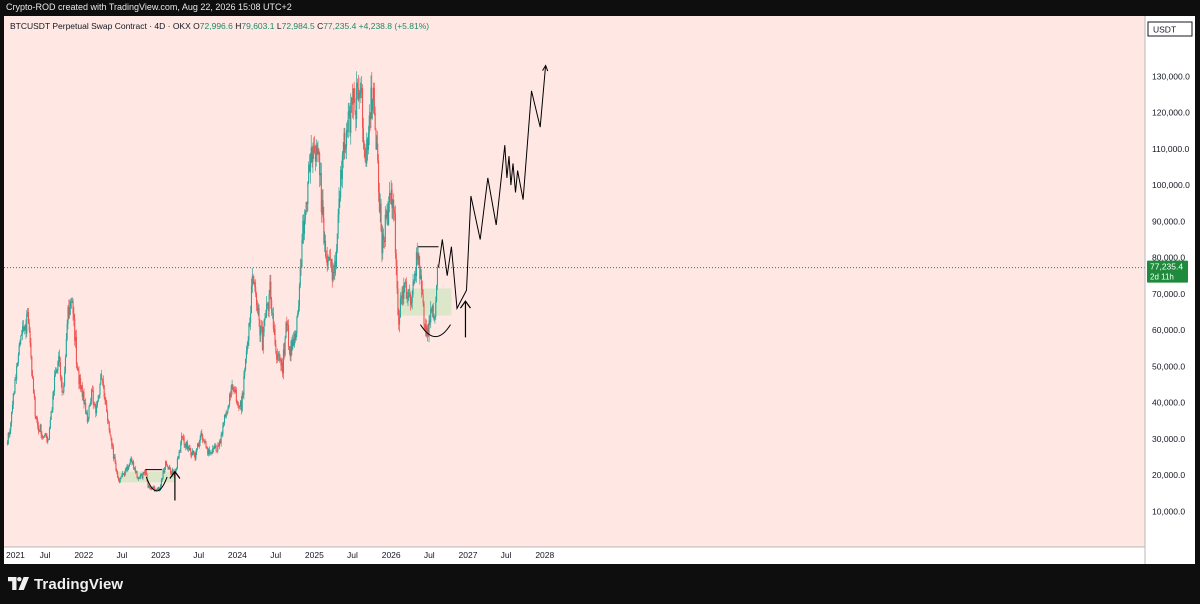 The width and height of the screenshot is (1200, 604). What do you see at coordinates (65, 584) in the screenshot?
I see `tradingview-logo: TradingView` at bounding box center [65, 584].